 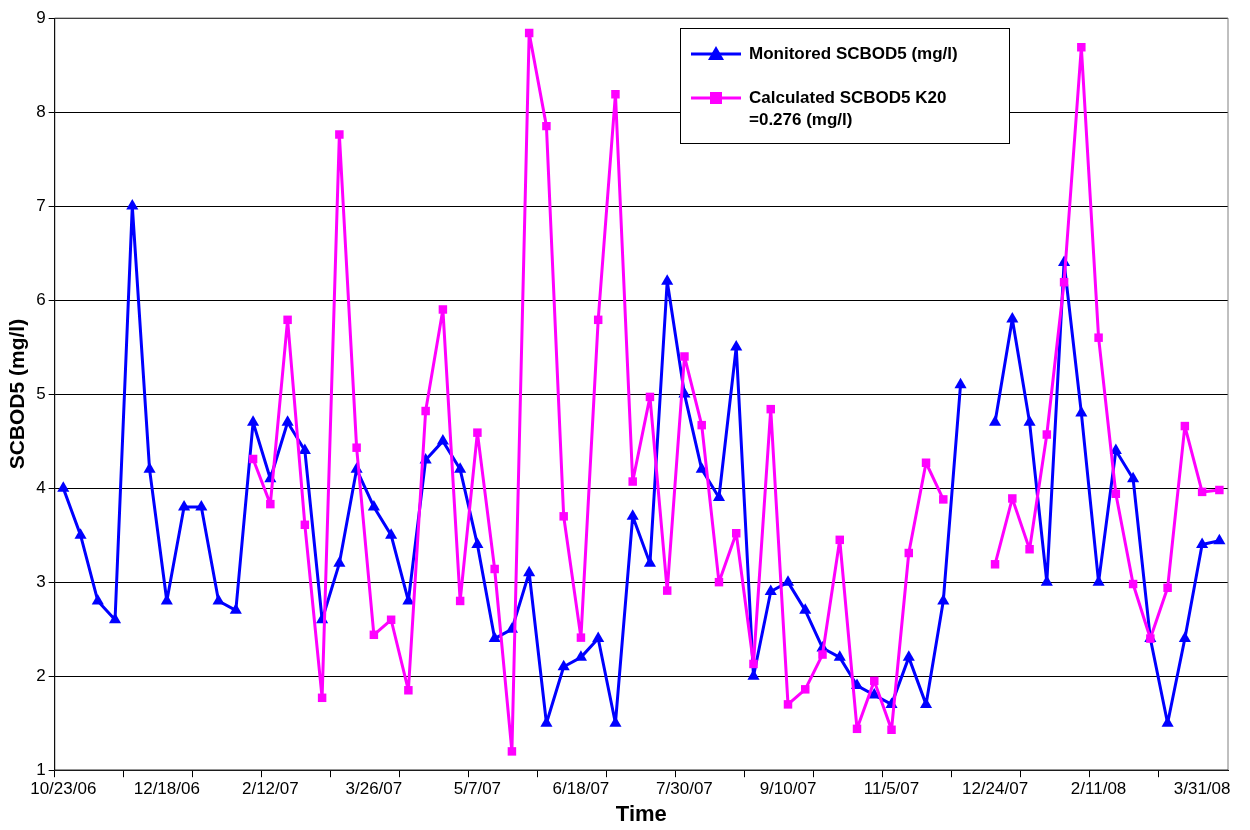 What do you see at coordinates (41, 393) in the screenshot?
I see `y-tick-label: 5` at bounding box center [41, 393].